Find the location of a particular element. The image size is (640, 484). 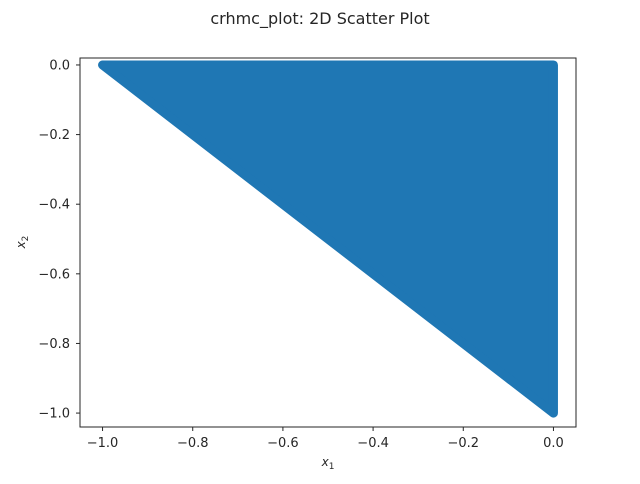

x-axis-label: x1 is located at coordinates (328, 463).